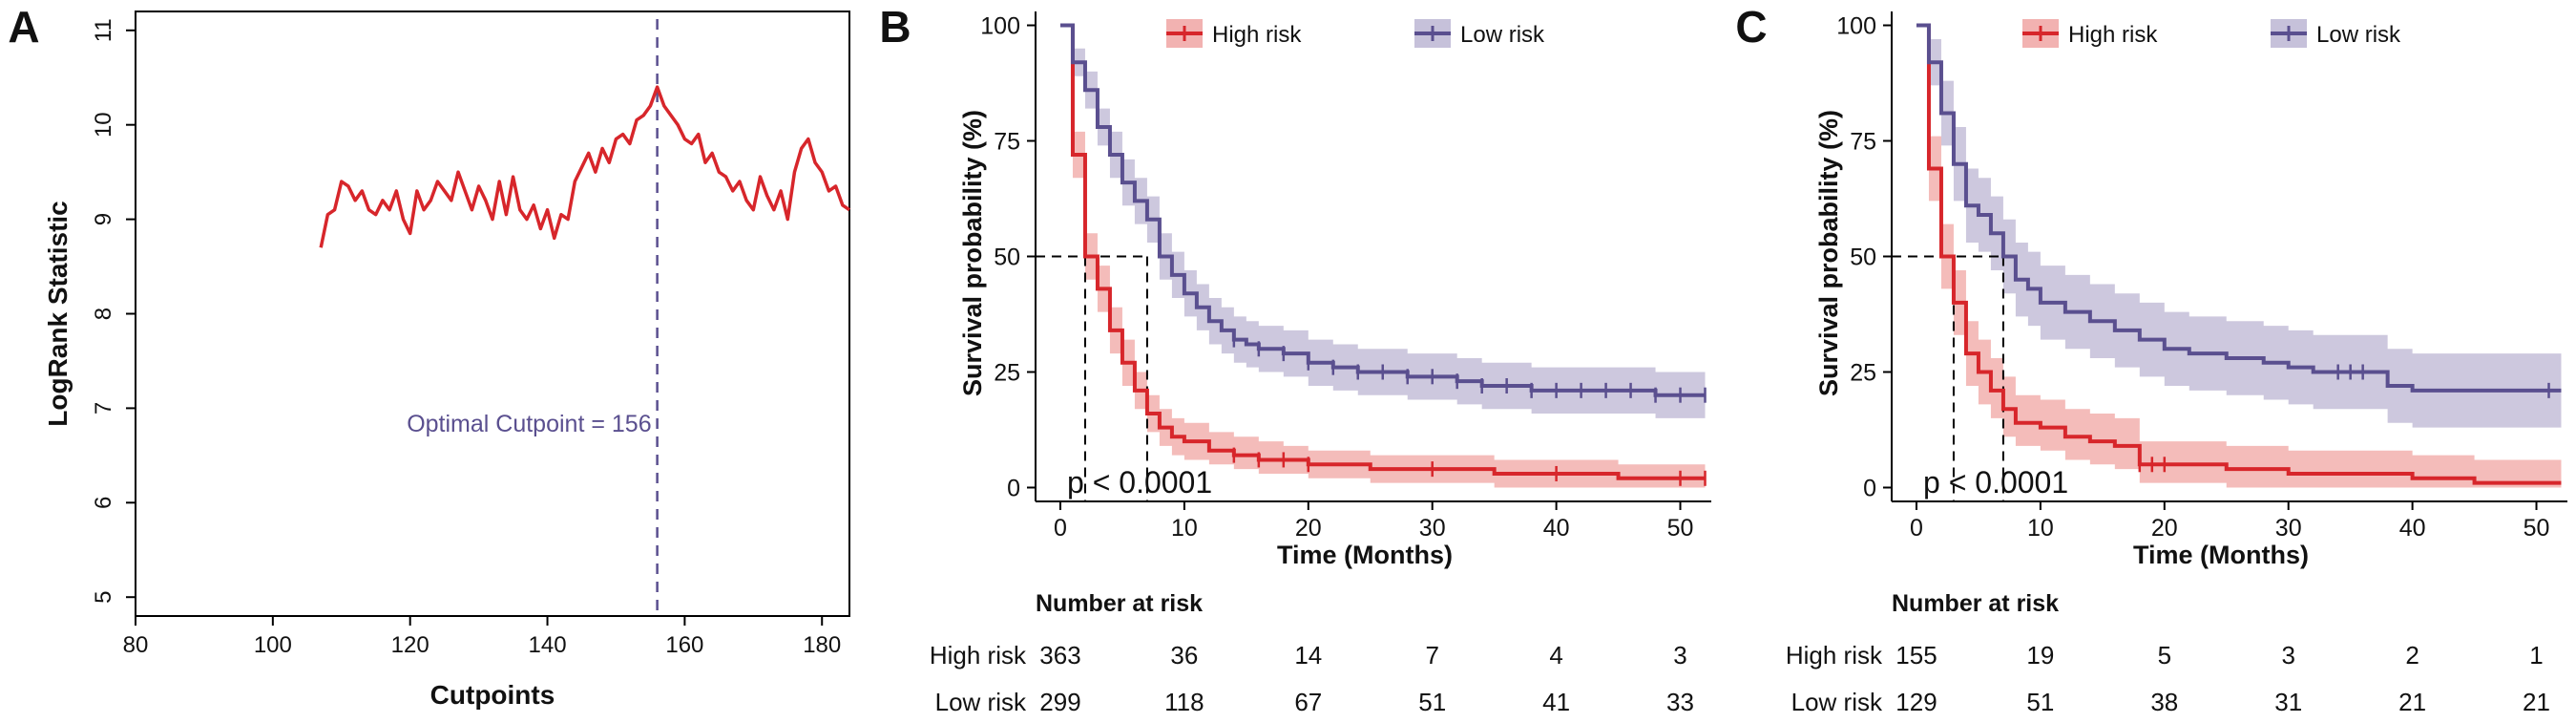 The width and height of the screenshot is (2576, 723). I want to click on x-tick-label-c: 20, so click(2164, 528).